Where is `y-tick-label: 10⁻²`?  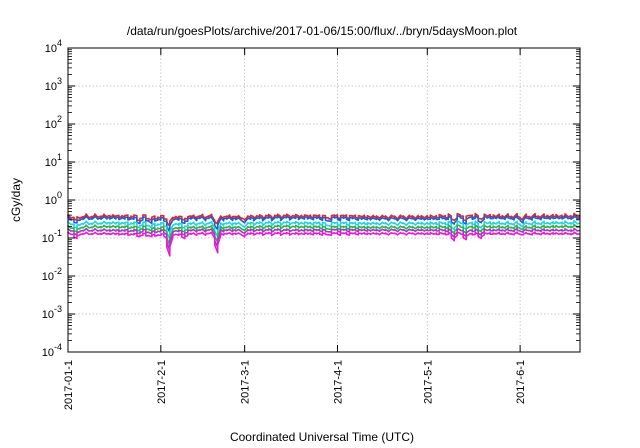 y-tick-label: 10⁻² is located at coordinates (52, 274).